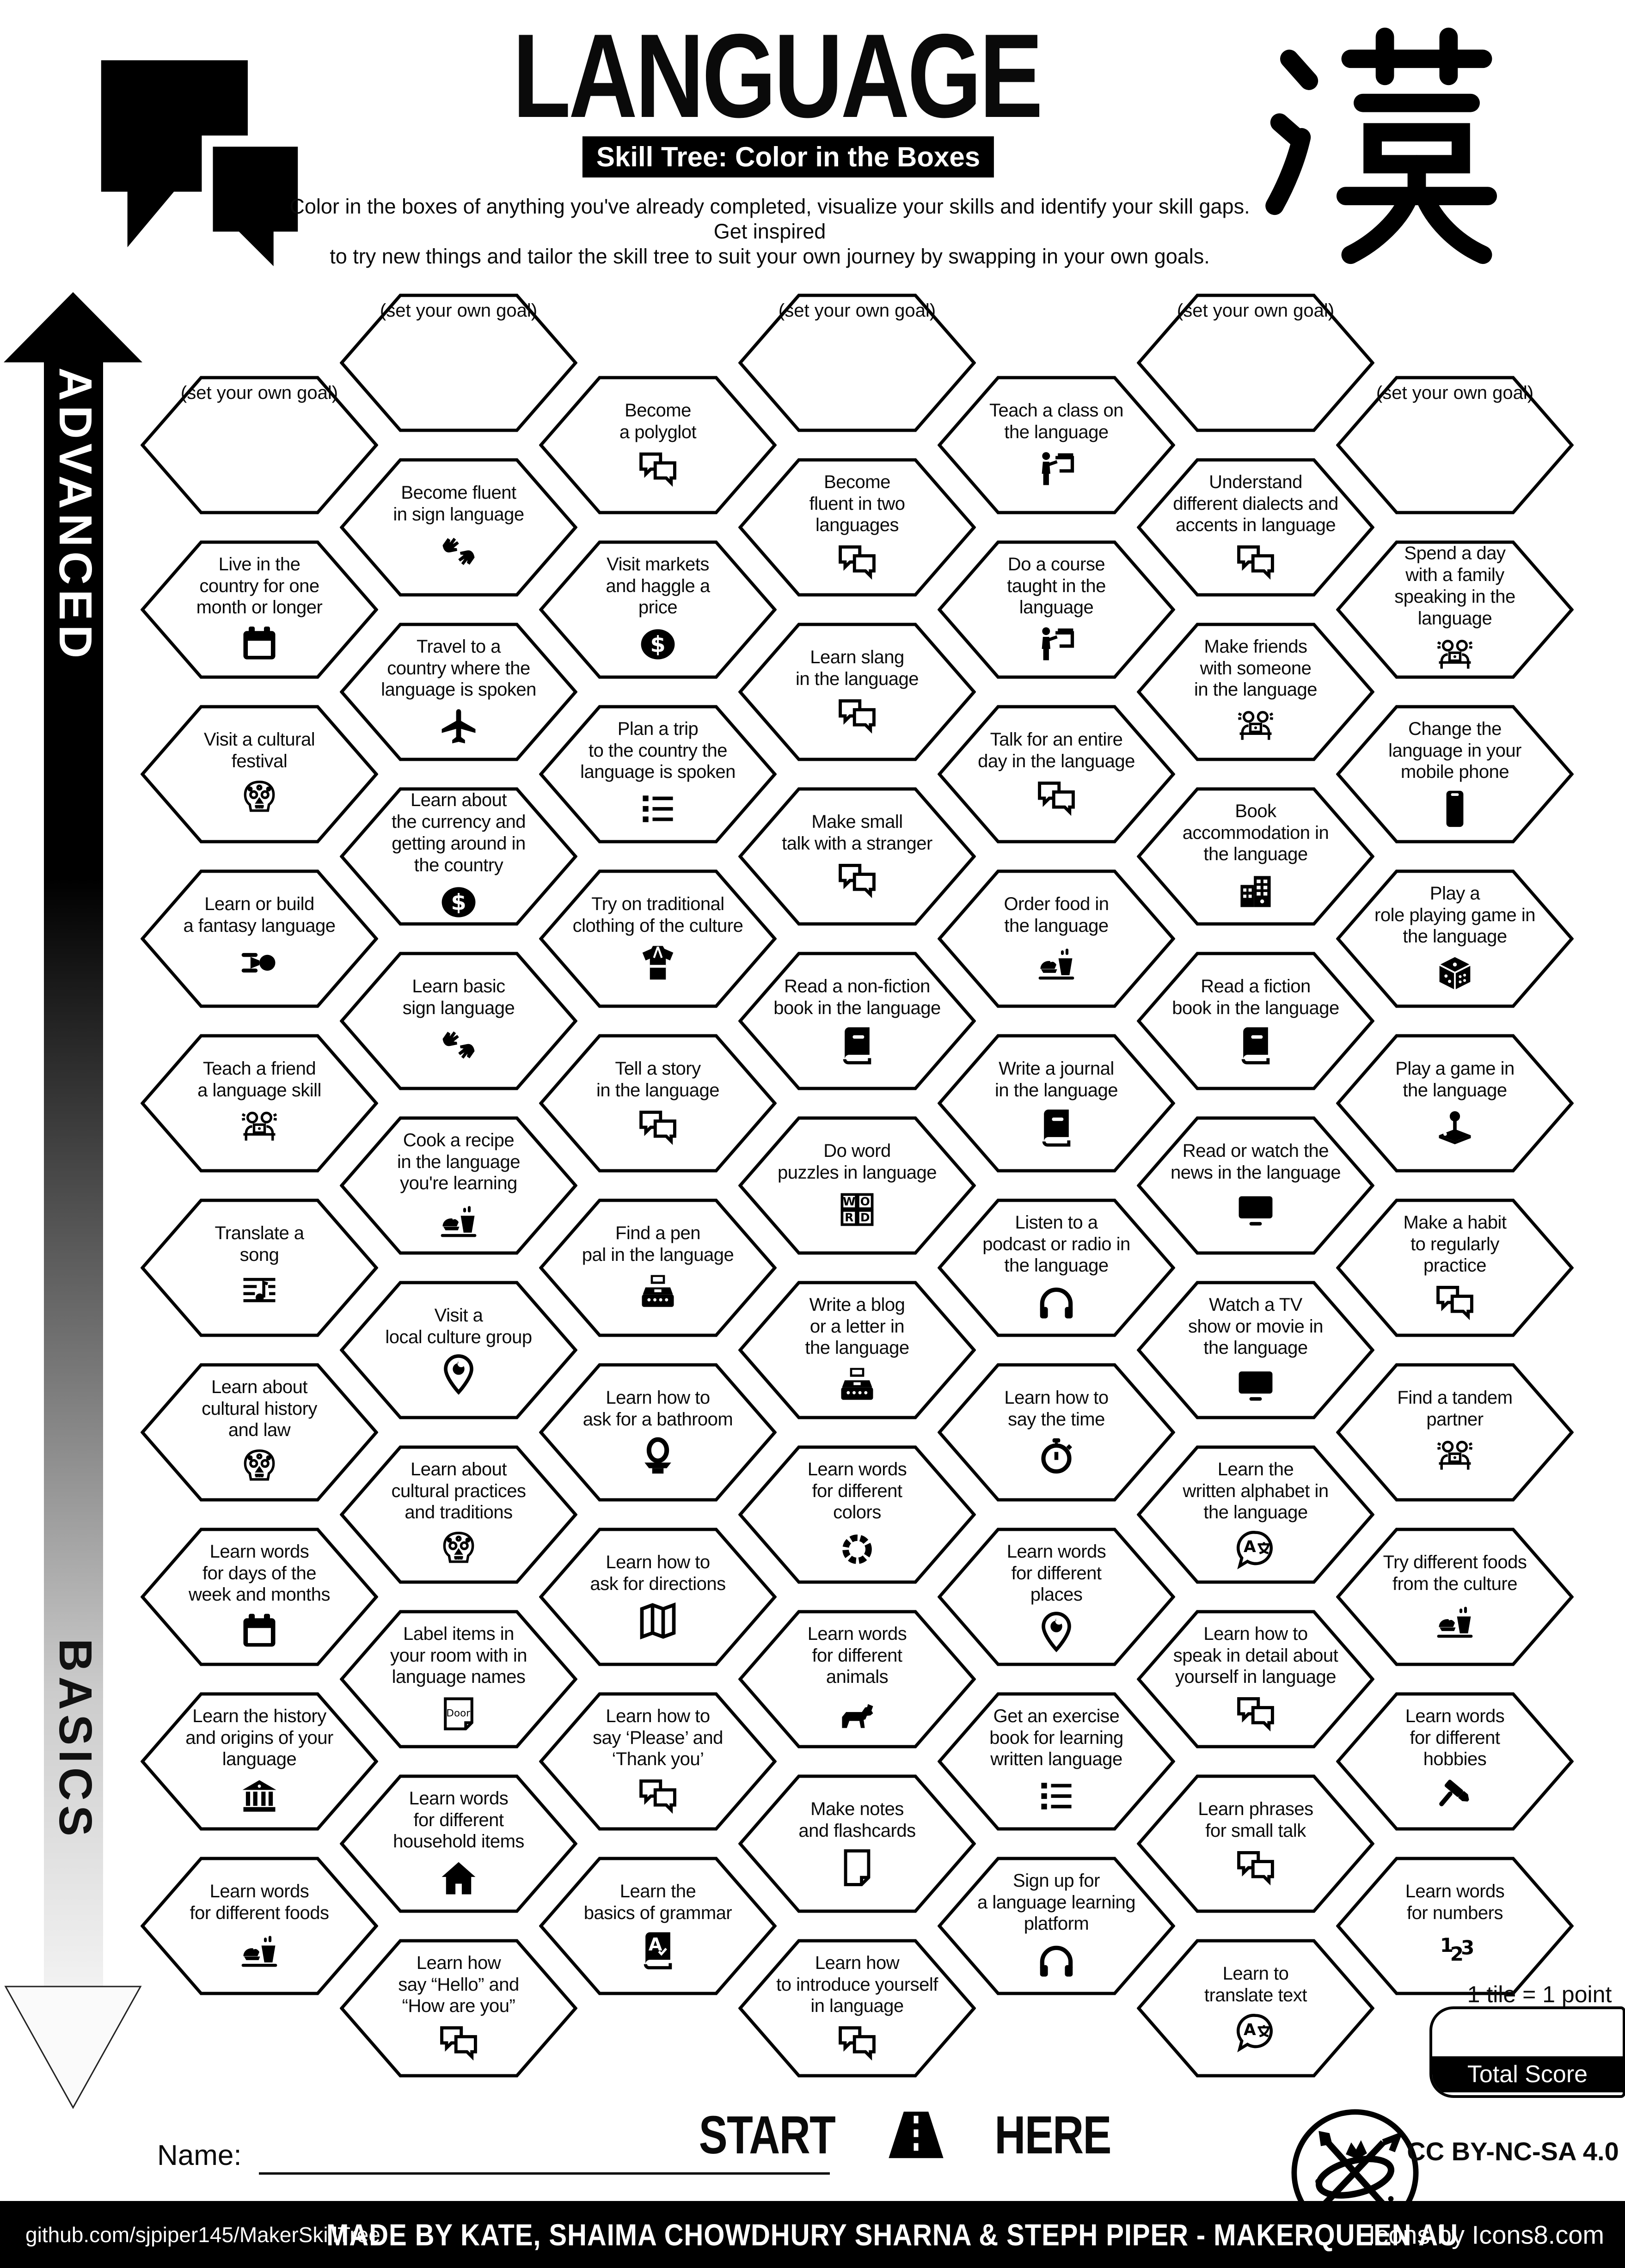 The width and height of the screenshot is (1625, 2268). Describe the element at coordinates (1255, 2008) in the screenshot. I see `skill-hex: Learn to translate text` at that location.